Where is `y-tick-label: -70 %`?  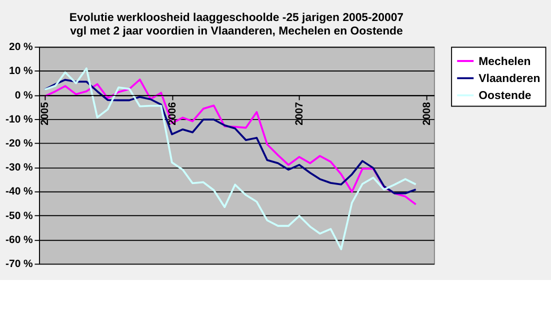 y-tick-label: -70 % is located at coordinates (20, 264).